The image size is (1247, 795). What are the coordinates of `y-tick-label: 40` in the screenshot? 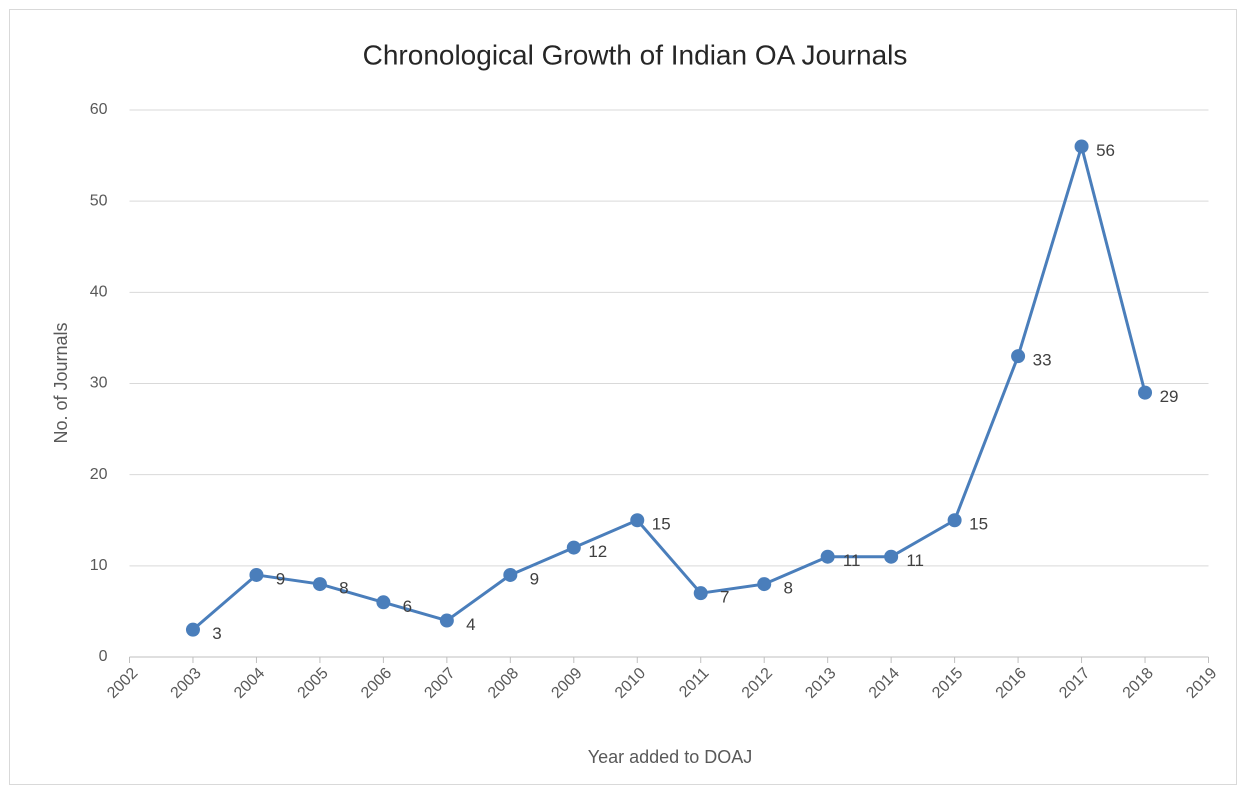 It's located at (99, 292).